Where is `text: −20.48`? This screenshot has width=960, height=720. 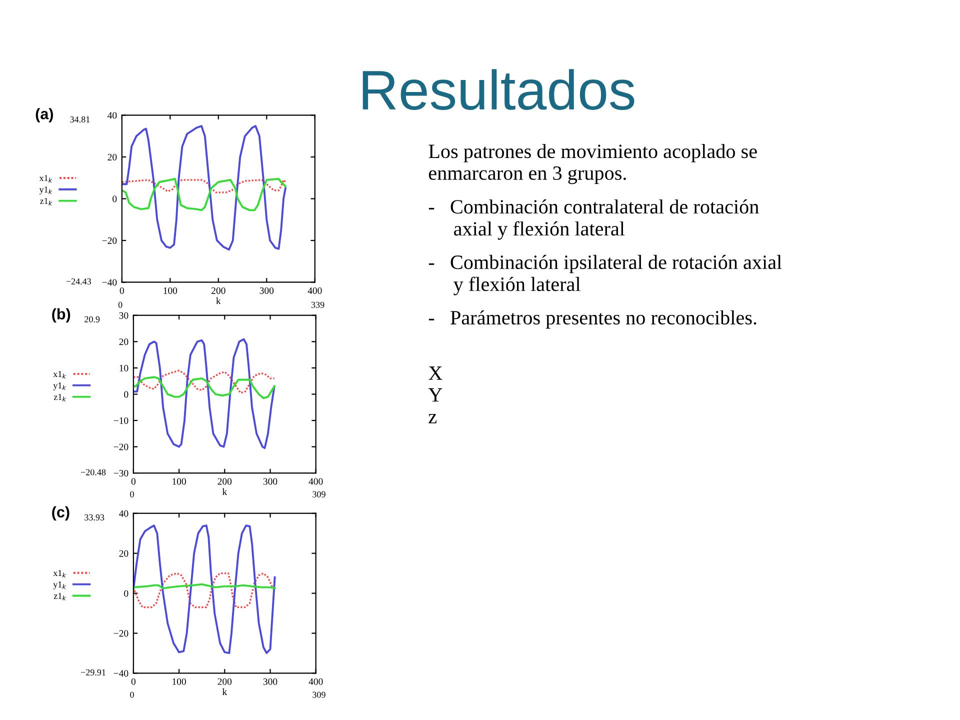 text: −20.48 is located at coordinates (93, 472).